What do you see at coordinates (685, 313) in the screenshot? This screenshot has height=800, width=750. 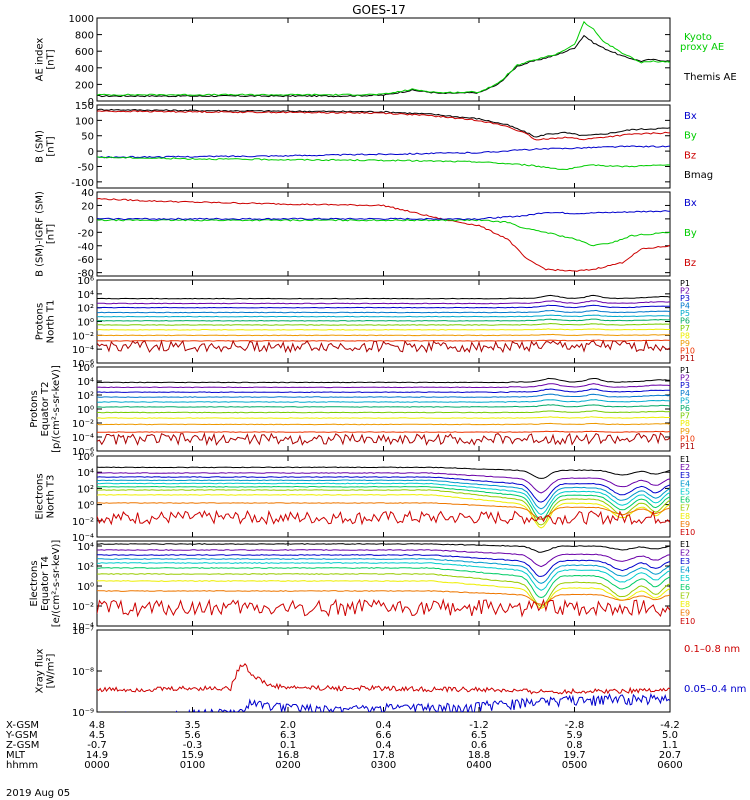 I see `legend-entry: P5` at bounding box center [685, 313].